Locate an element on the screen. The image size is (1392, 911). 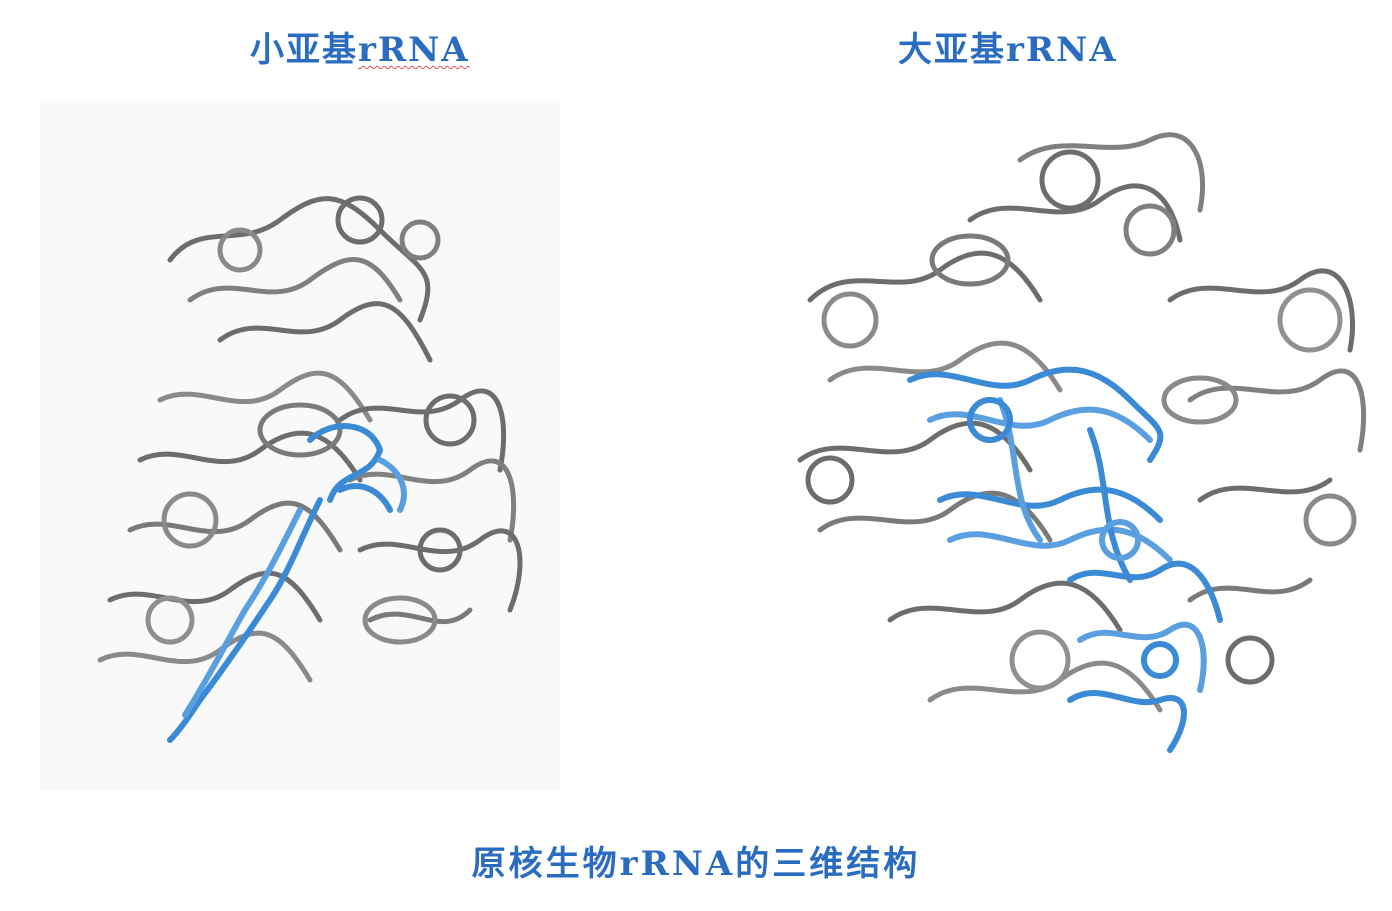
small-subunit-highlight-helix is located at coordinates (287, 583).